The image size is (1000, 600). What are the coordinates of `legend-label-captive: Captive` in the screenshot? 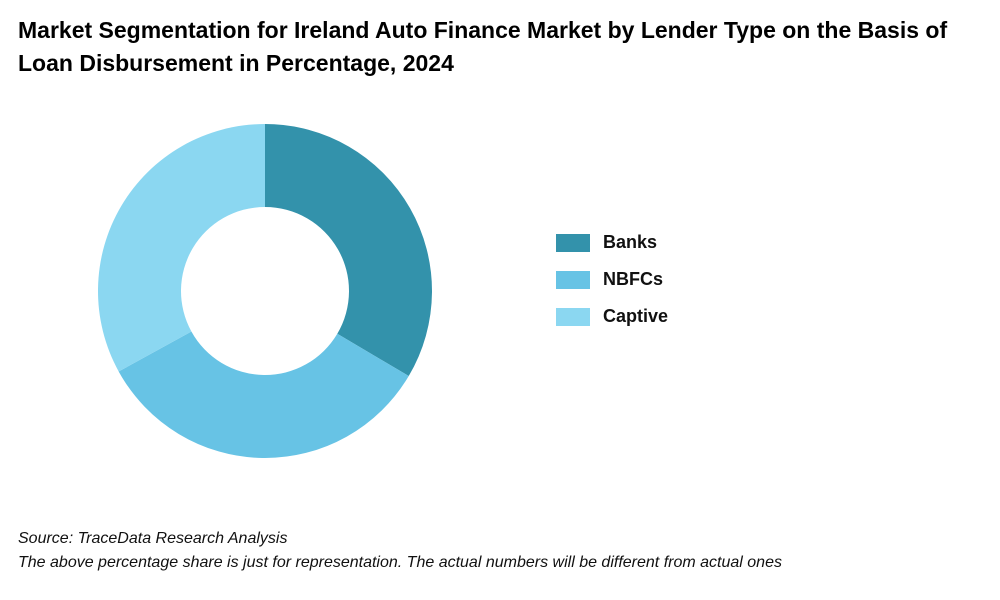 It's located at (636, 316).